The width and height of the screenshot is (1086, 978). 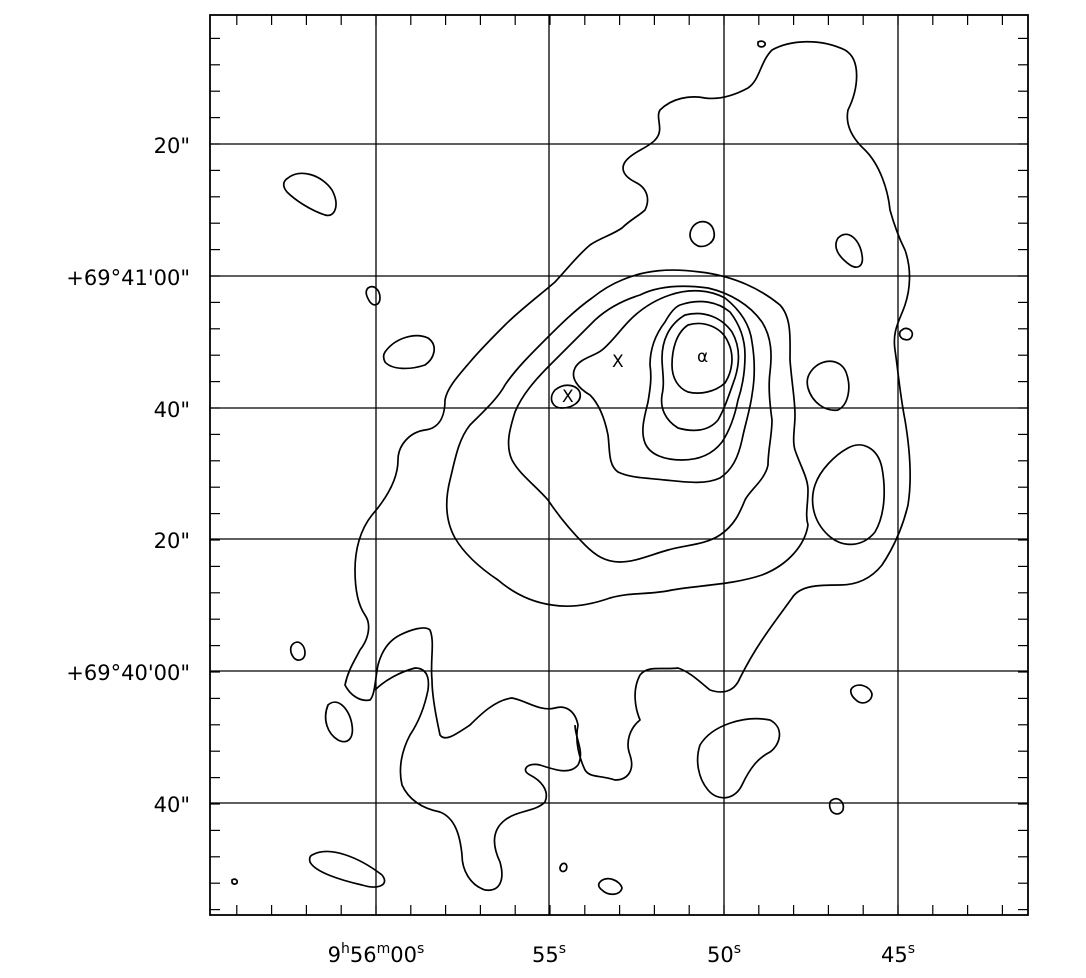 I want to click on blob-lower-mid, so click(x=738, y=758).